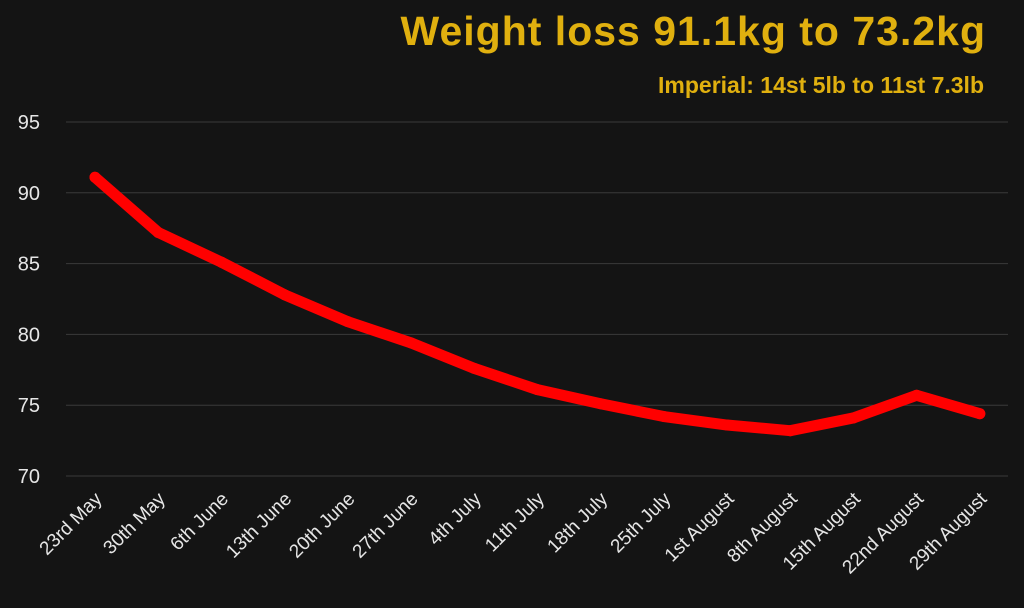 The height and width of the screenshot is (608, 1024). I want to click on x-tick-label: 6th June, so click(200, 522).